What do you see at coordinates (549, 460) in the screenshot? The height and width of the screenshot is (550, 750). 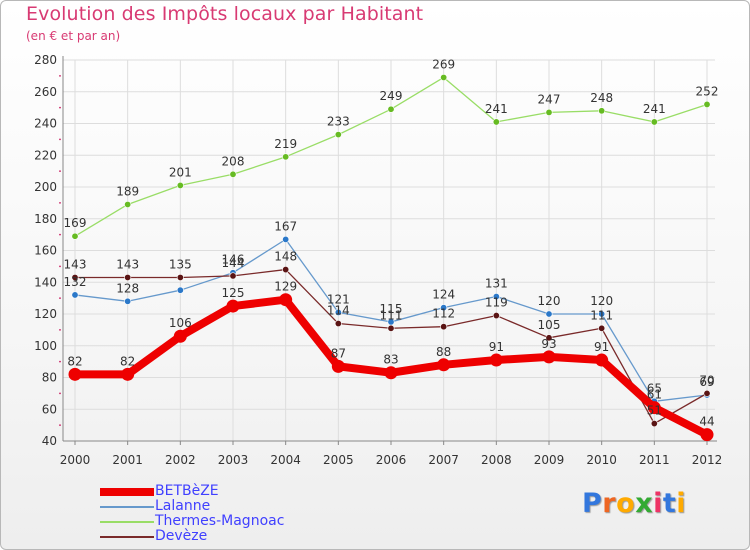 I see `x-tick-label: 2009` at bounding box center [549, 460].